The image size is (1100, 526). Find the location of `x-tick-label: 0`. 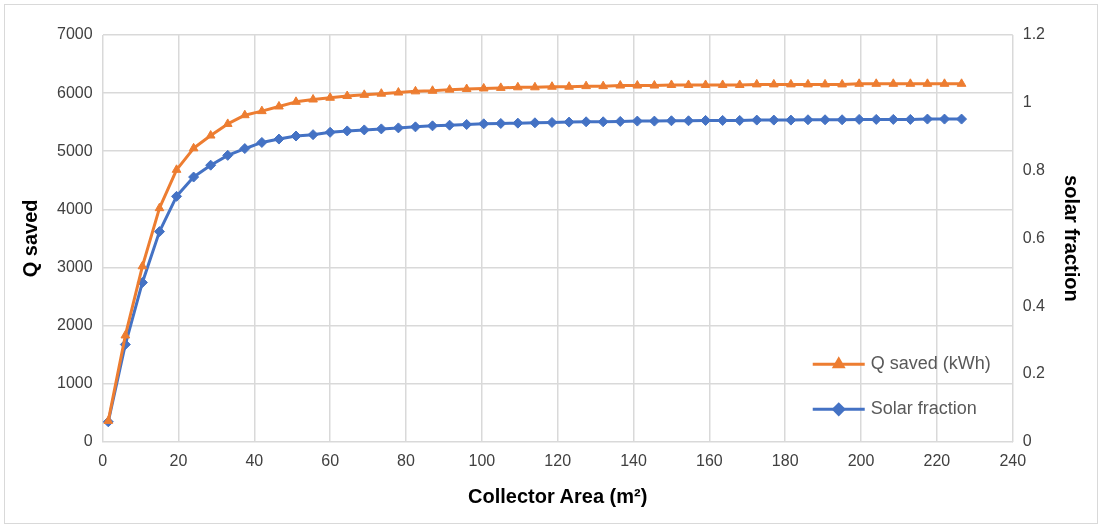

x-tick-label: 0 is located at coordinates (103, 460).